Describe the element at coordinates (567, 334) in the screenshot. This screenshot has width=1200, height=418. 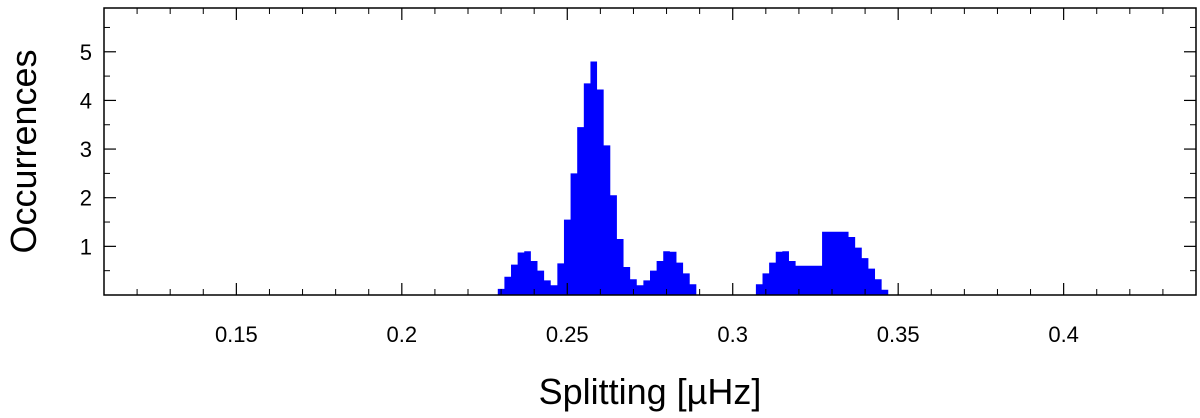
I see `x-tick-label: 0.25` at that location.